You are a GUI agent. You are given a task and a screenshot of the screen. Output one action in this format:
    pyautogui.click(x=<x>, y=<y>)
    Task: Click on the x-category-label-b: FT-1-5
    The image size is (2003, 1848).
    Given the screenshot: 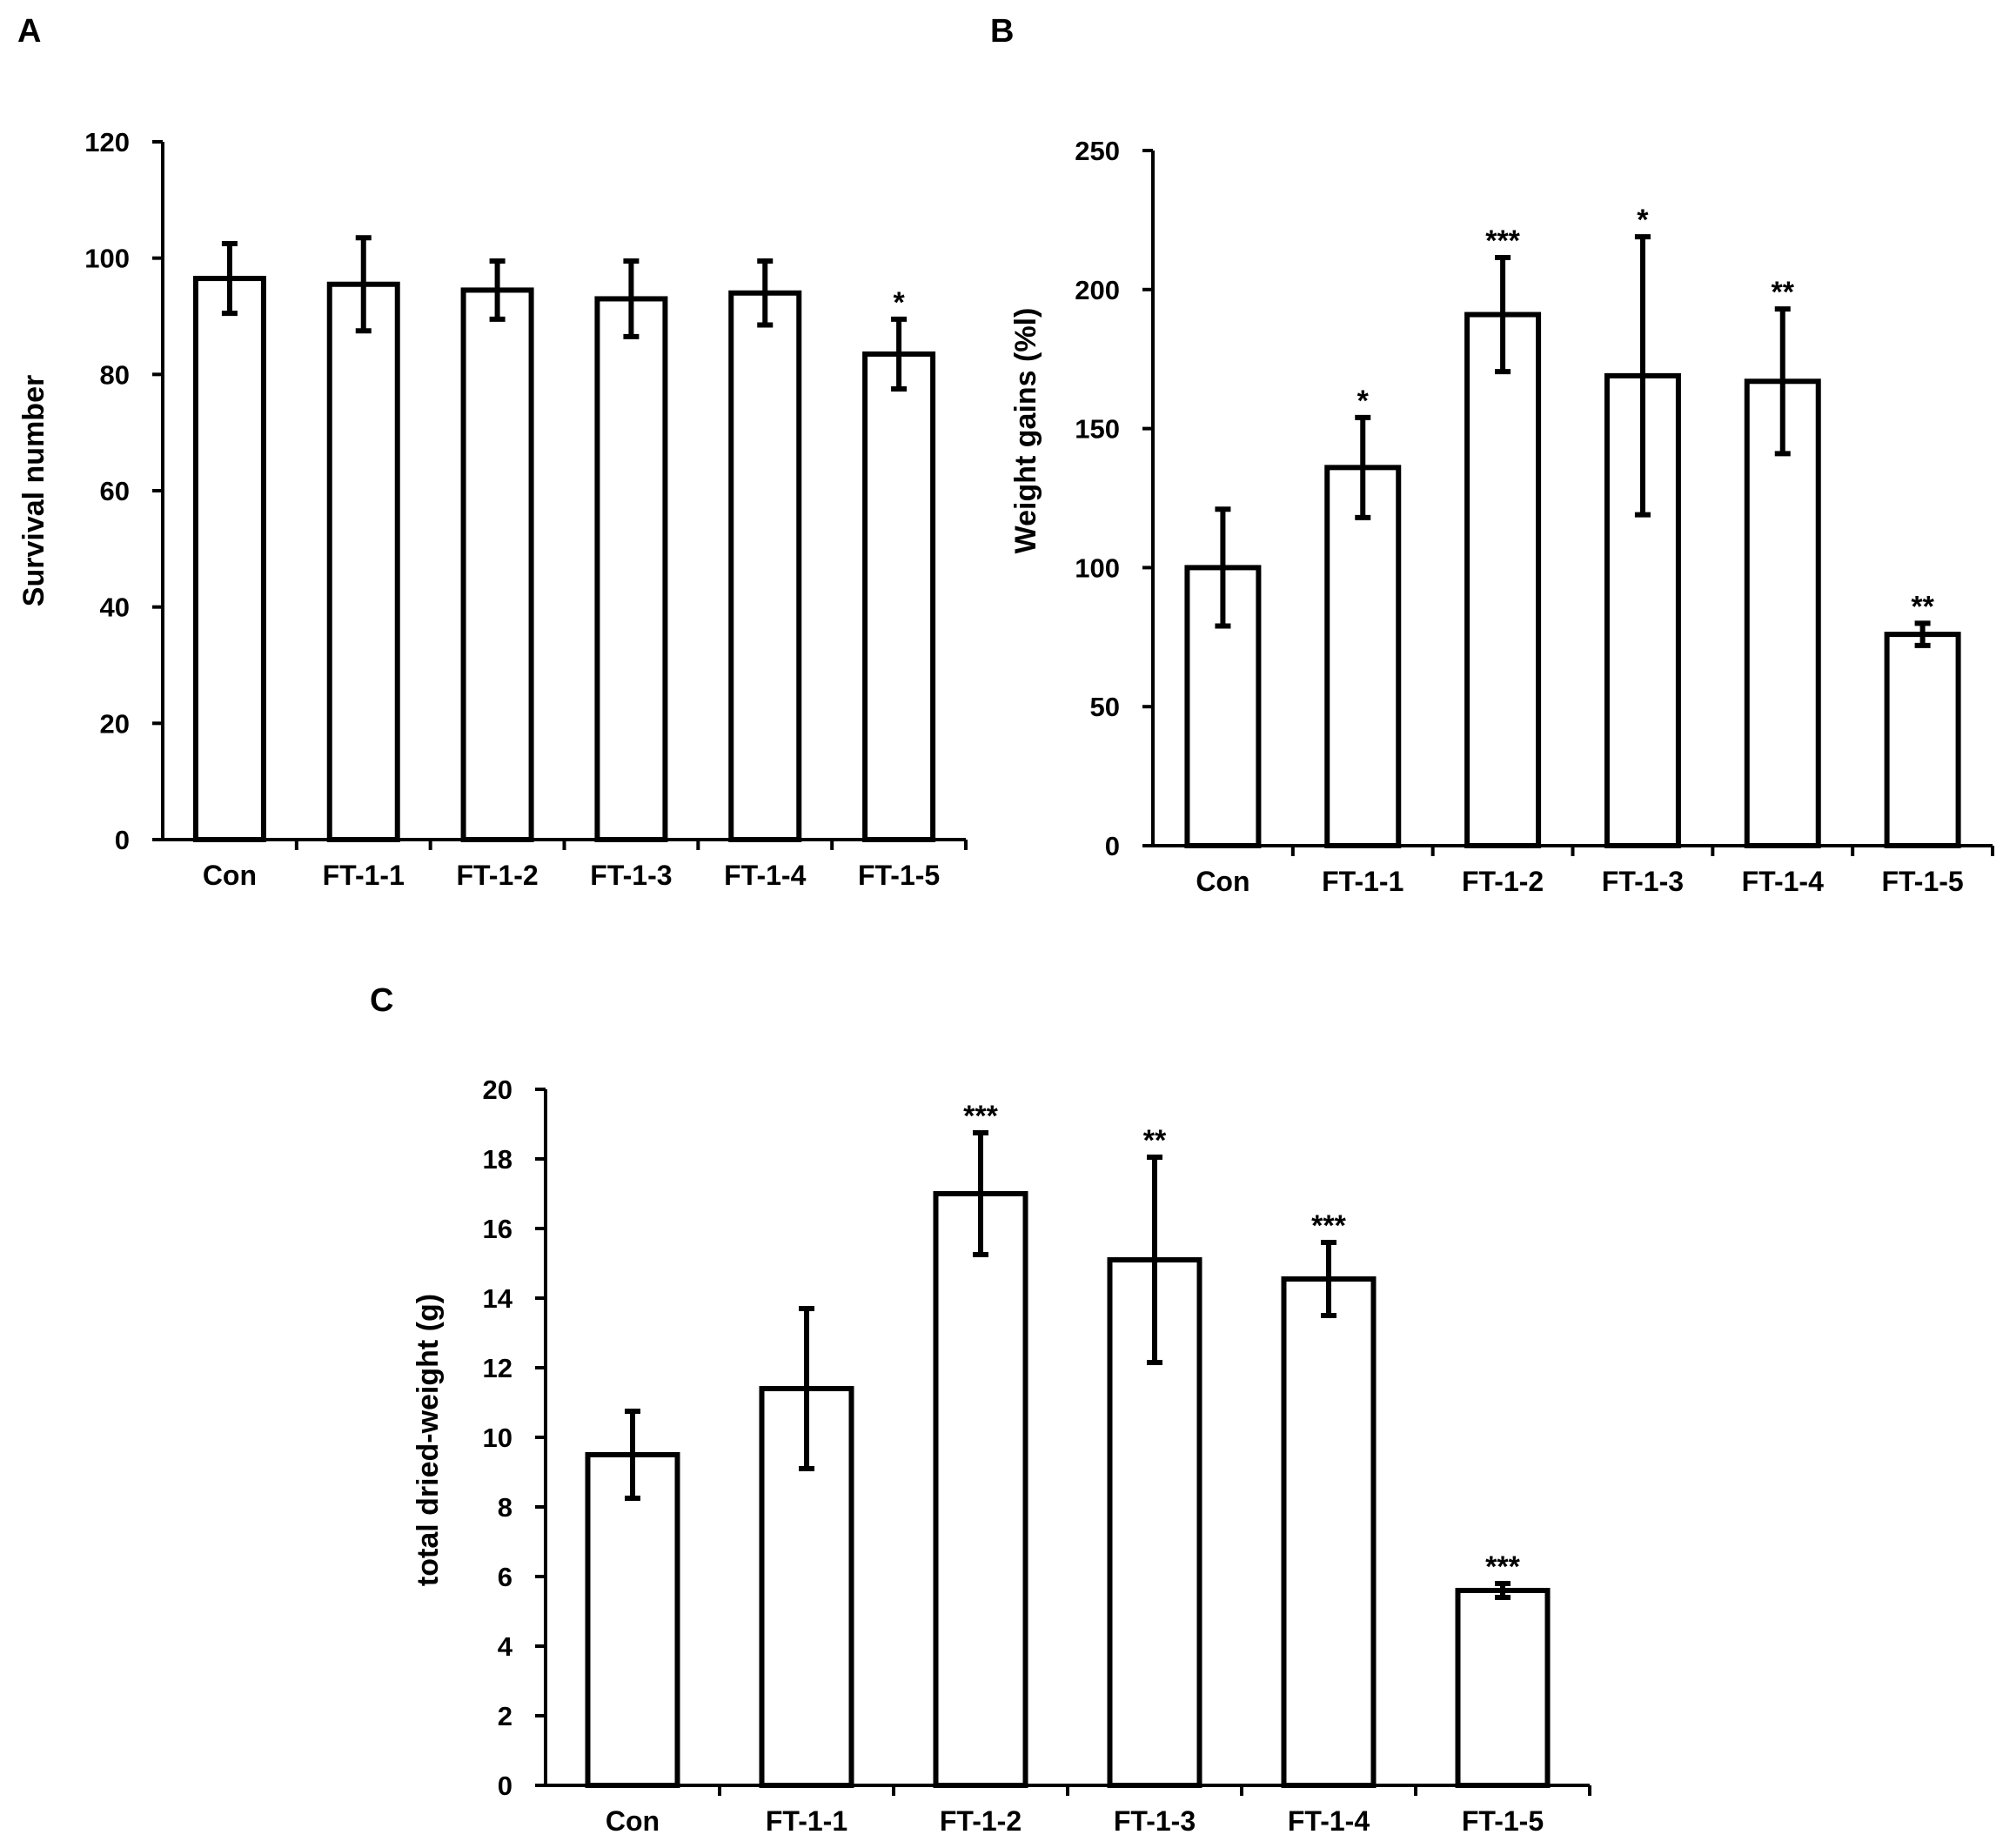 What is the action you would take?
    pyautogui.click(x=1922, y=881)
    